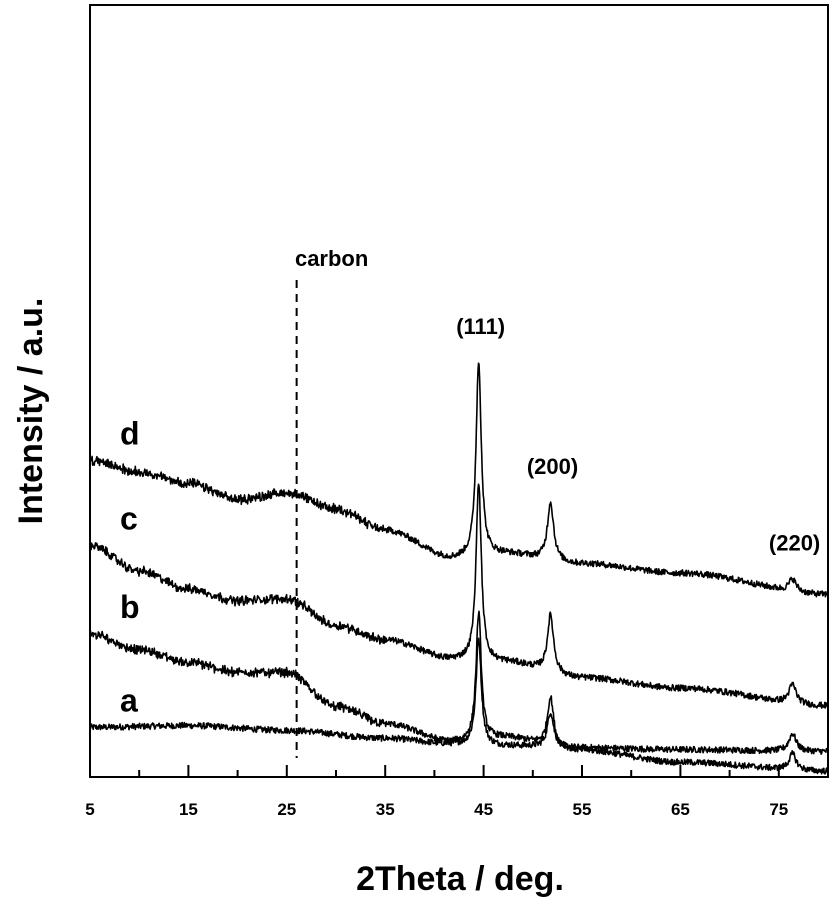  Describe the element at coordinates (483, 809) in the screenshot. I see `x-tick-label-45: 45` at that location.